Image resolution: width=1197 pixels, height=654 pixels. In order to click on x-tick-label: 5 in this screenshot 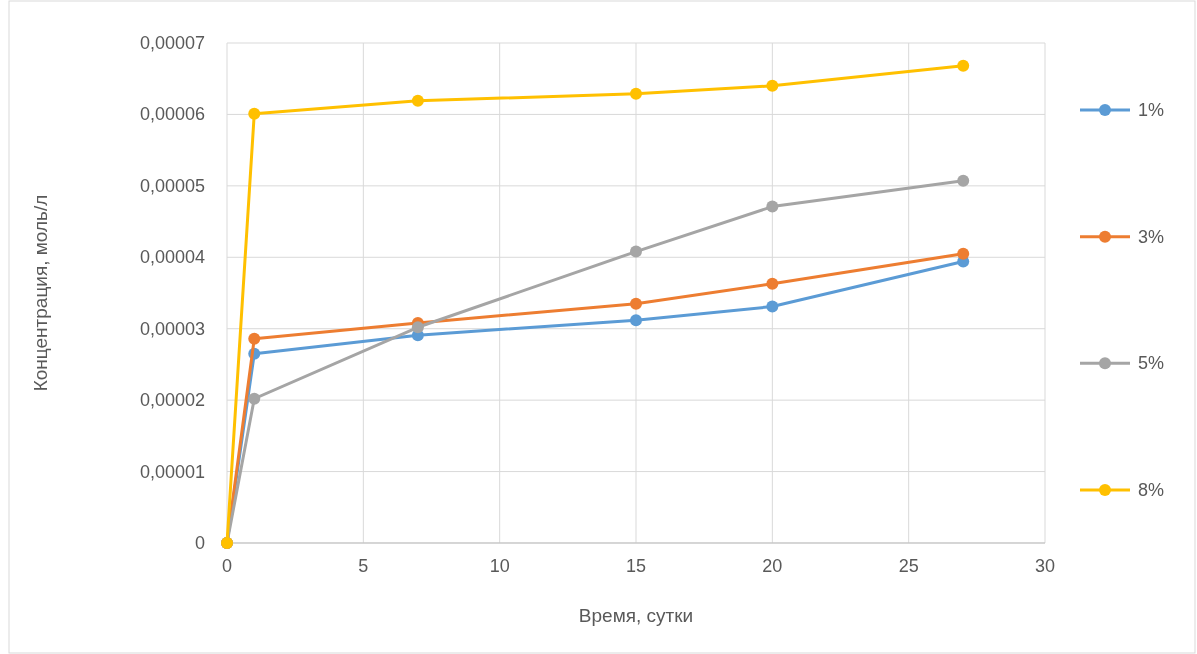, I will do `click(363, 566)`.